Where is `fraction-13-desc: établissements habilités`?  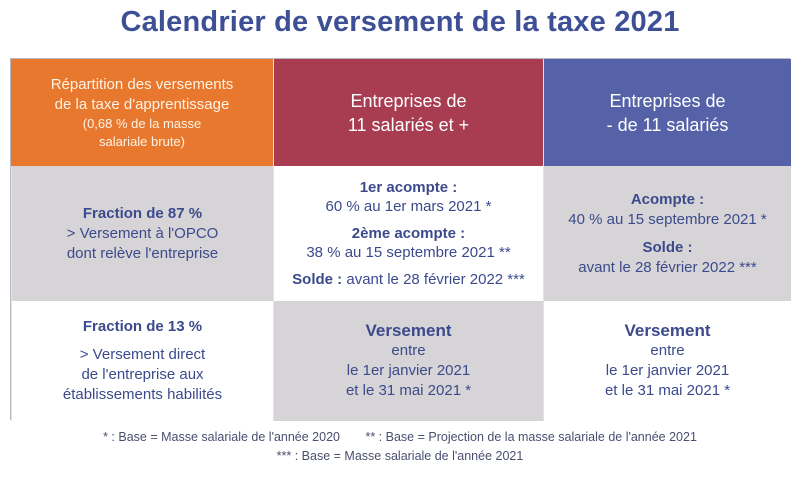 fraction-13-desc: établissements habilités is located at coordinates (142, 394).